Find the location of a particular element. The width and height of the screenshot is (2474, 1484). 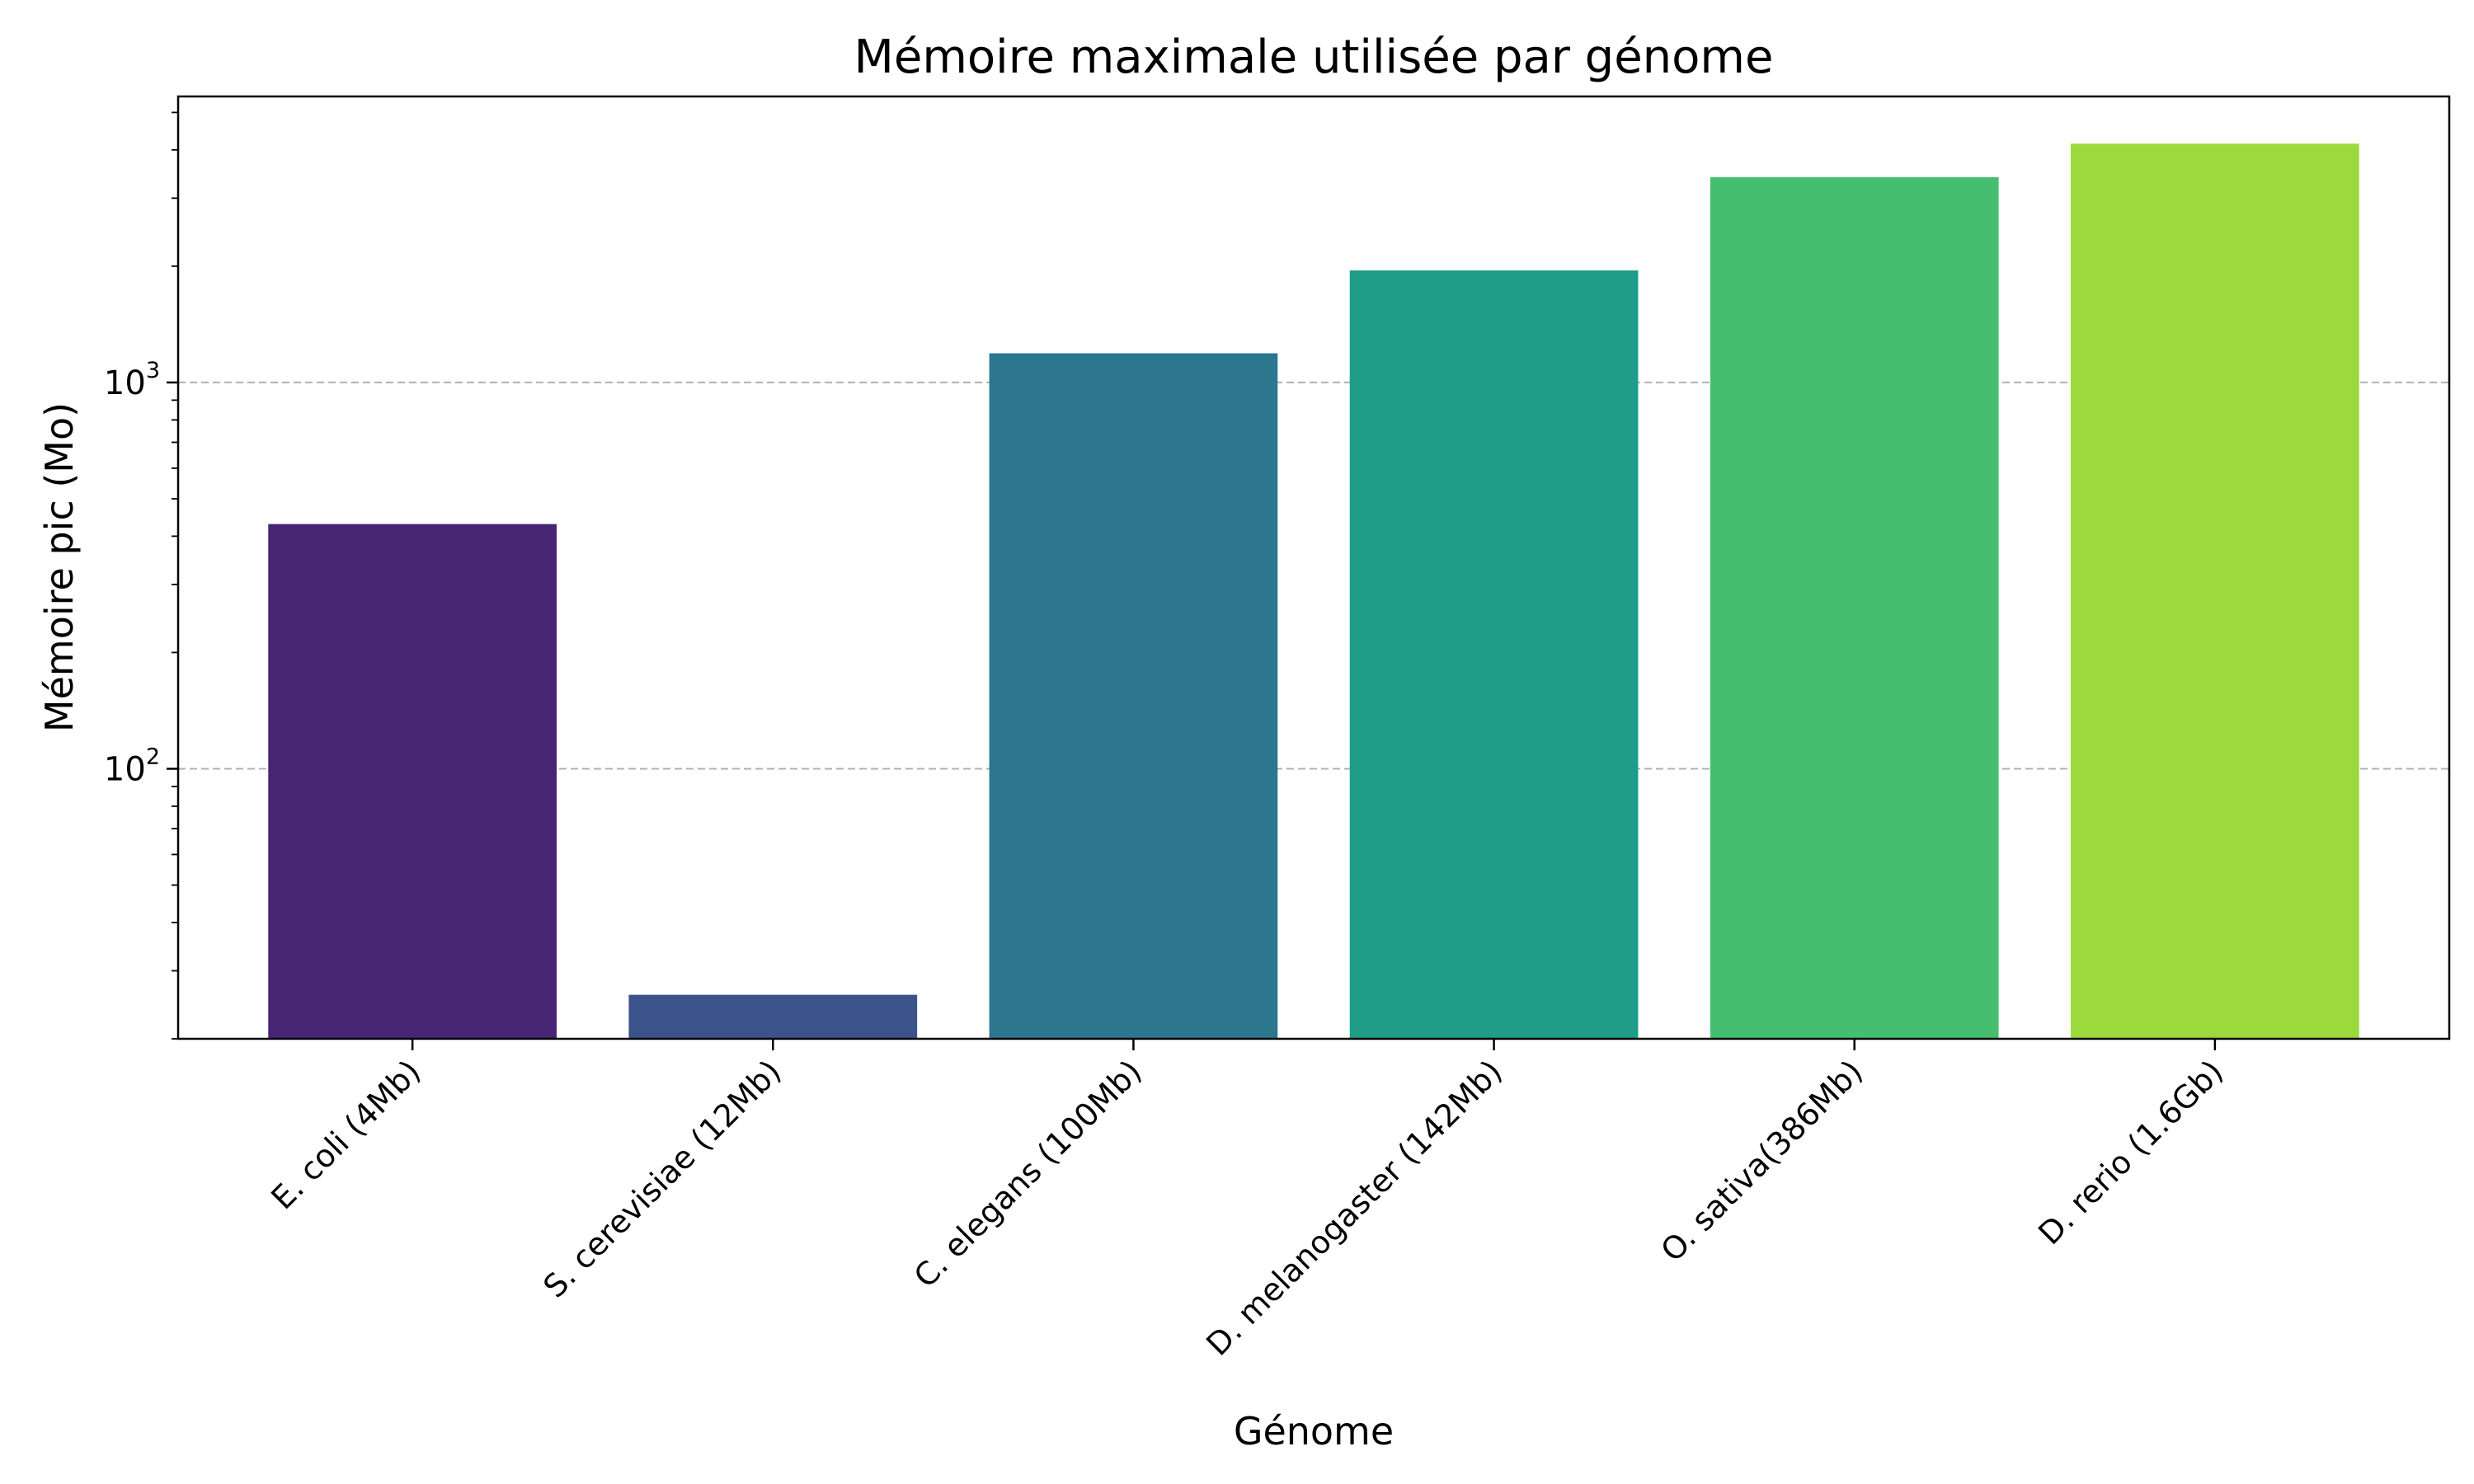

y-tick-label: 10² is located at coordinates (132, 766).